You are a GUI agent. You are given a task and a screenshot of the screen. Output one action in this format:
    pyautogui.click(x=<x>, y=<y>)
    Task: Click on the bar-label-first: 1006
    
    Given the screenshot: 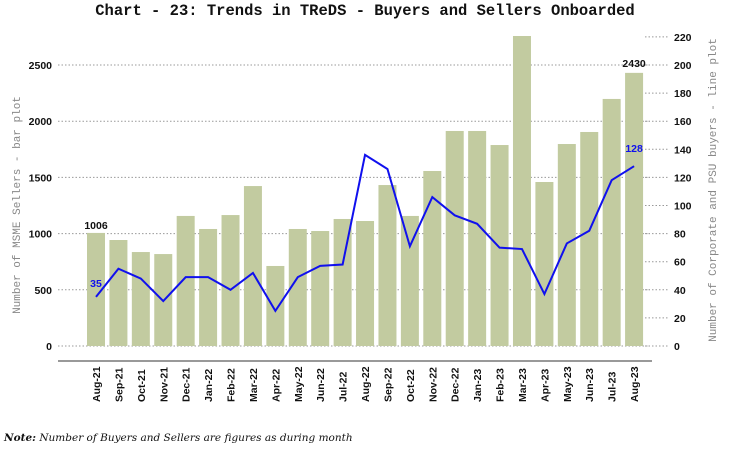 What is the action you would take?
    pyautogui.click(x=96, y=226)
    